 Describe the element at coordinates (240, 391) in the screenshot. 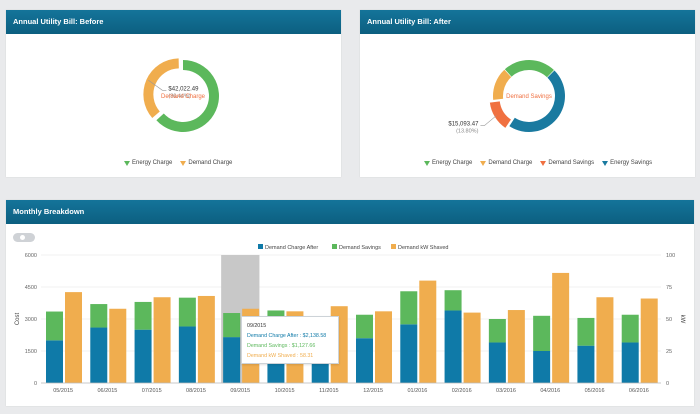

I see `x-tick-label: 09/2015` at that location.